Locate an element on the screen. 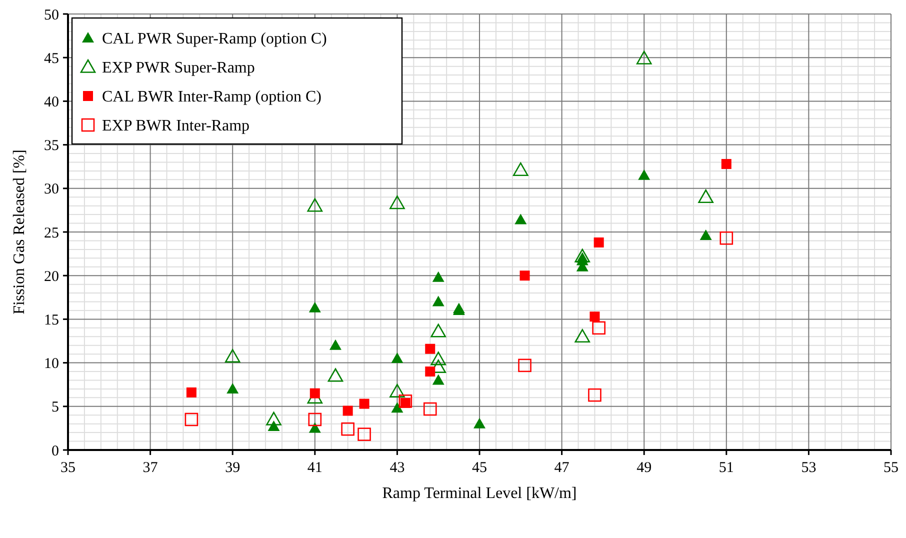 The height and width of the screenshot is (538, 906). x-tick-label: 37 is located at coordinates (150, 468).